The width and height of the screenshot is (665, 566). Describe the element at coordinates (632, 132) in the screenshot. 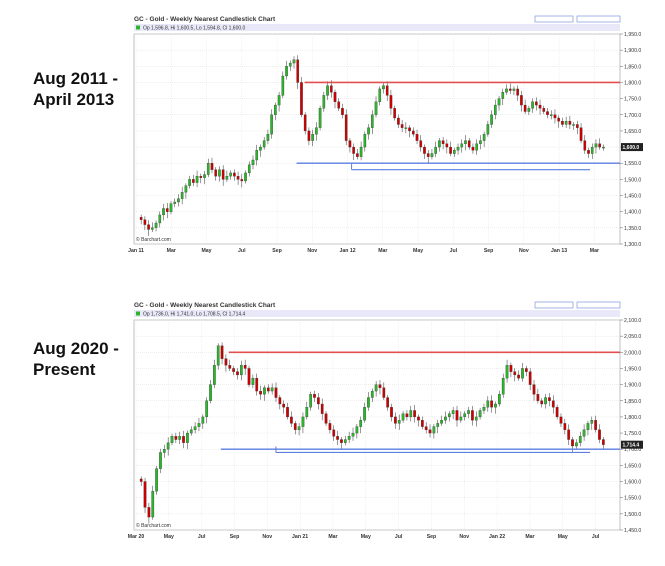

I see `y-tick-label: 1,650.0` at that location.